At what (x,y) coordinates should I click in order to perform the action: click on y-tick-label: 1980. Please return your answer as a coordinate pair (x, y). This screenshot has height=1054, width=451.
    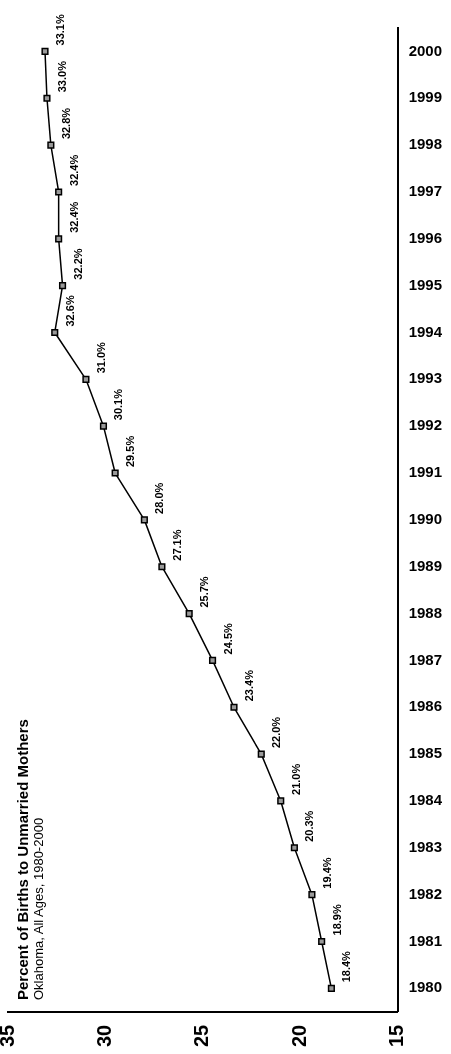
    Looking at the image, I should click on (425, 987).